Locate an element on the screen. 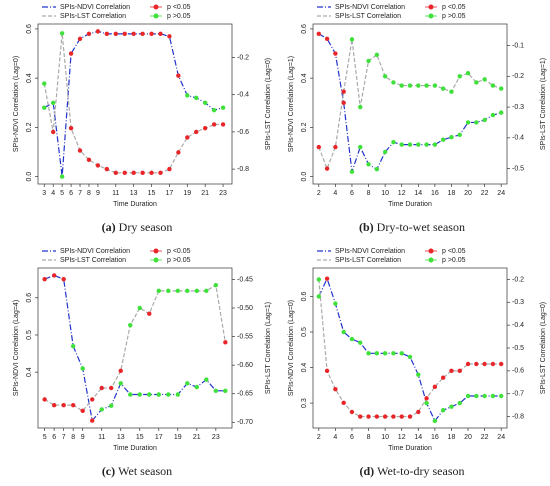 The width and height of the screenshot is (550, 486). y-tick-label: 0.3 is located at coordinates (304, 403).